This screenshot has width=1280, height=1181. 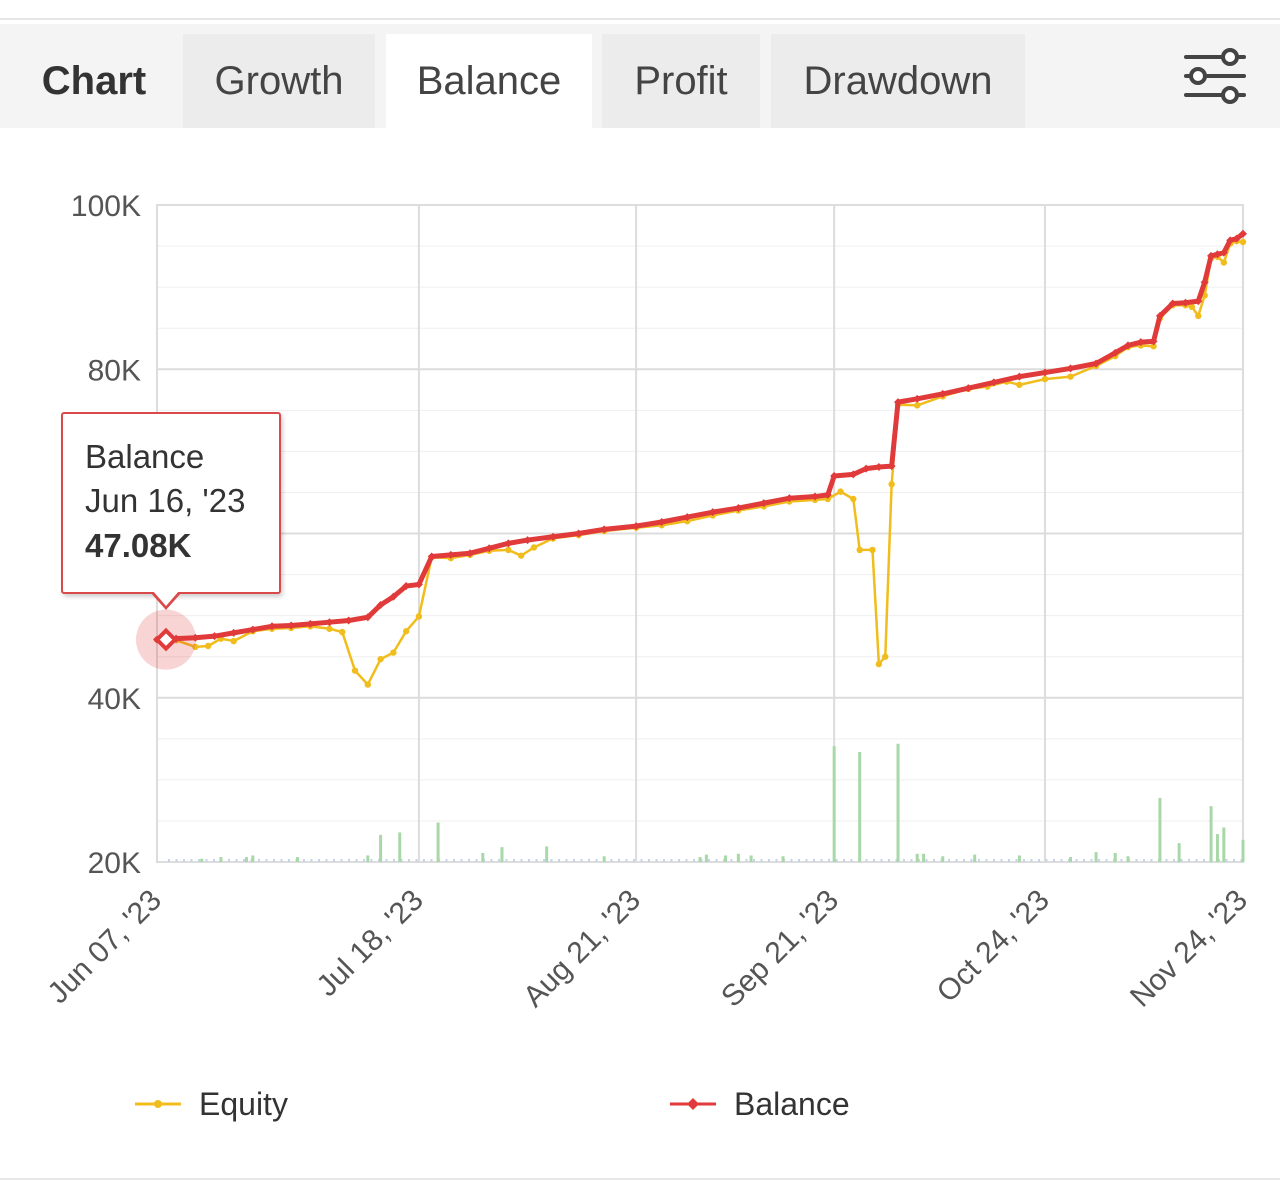 What do you see at coordinates (166, 639) in the screenshot?
I see `hover-marker` at bounding box center [166, 639].